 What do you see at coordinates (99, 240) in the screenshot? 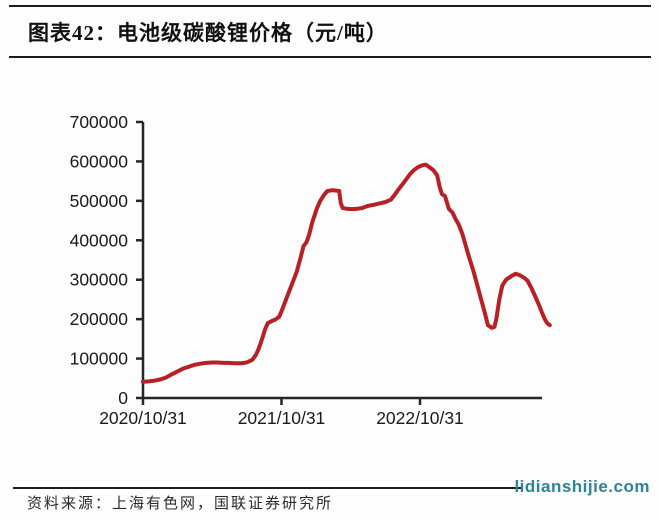
I see `y-tick-label: 400000` at bounding box center [99, 240].